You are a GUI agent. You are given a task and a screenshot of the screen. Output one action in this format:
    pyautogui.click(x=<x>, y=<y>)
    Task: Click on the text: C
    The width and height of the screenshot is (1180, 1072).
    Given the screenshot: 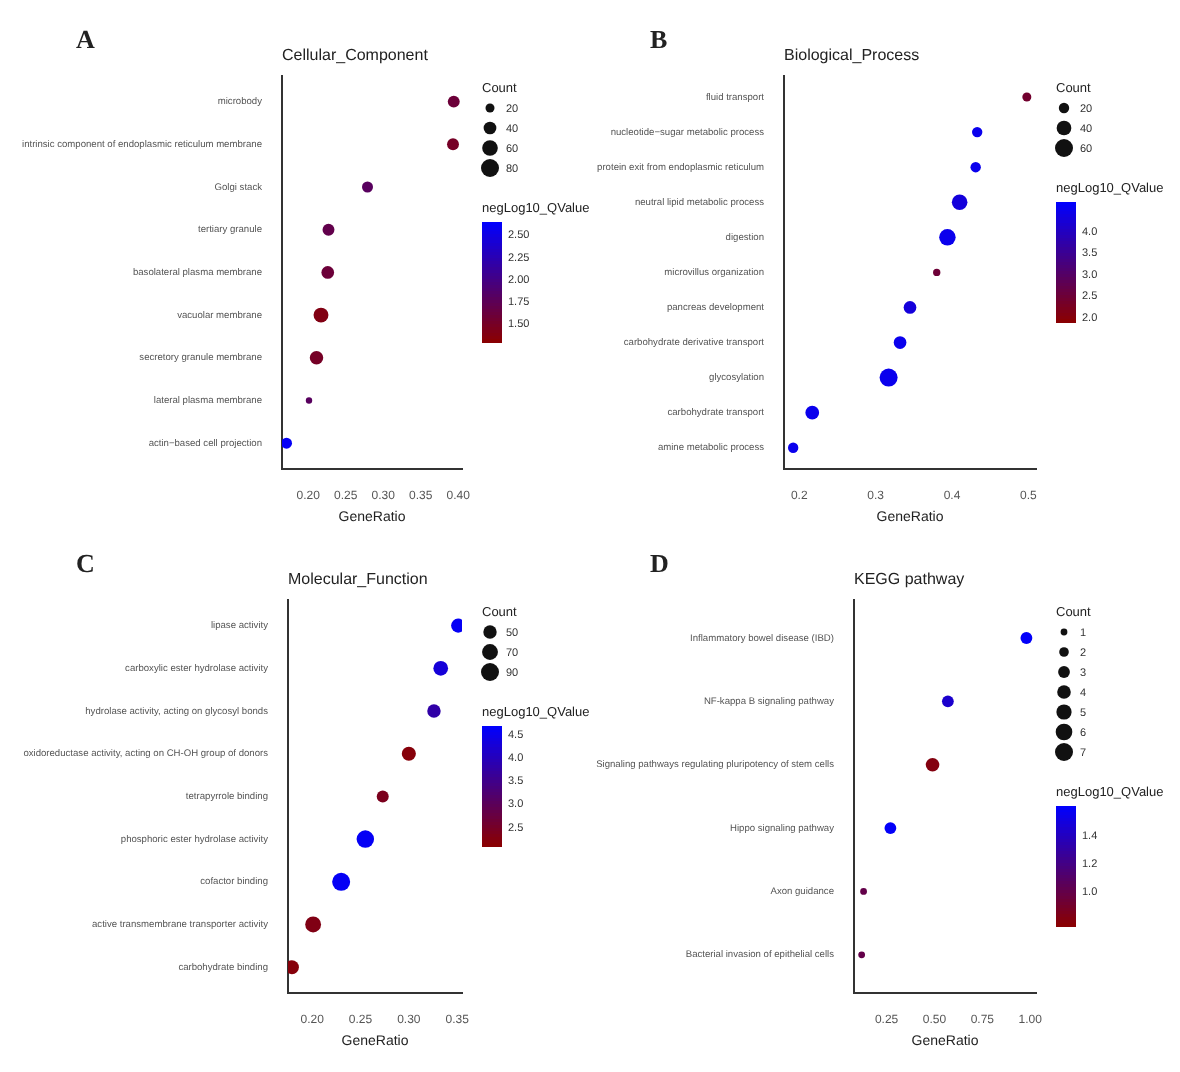 What is the action you would take?
    pyautogui.click(x=85, y=563)
    